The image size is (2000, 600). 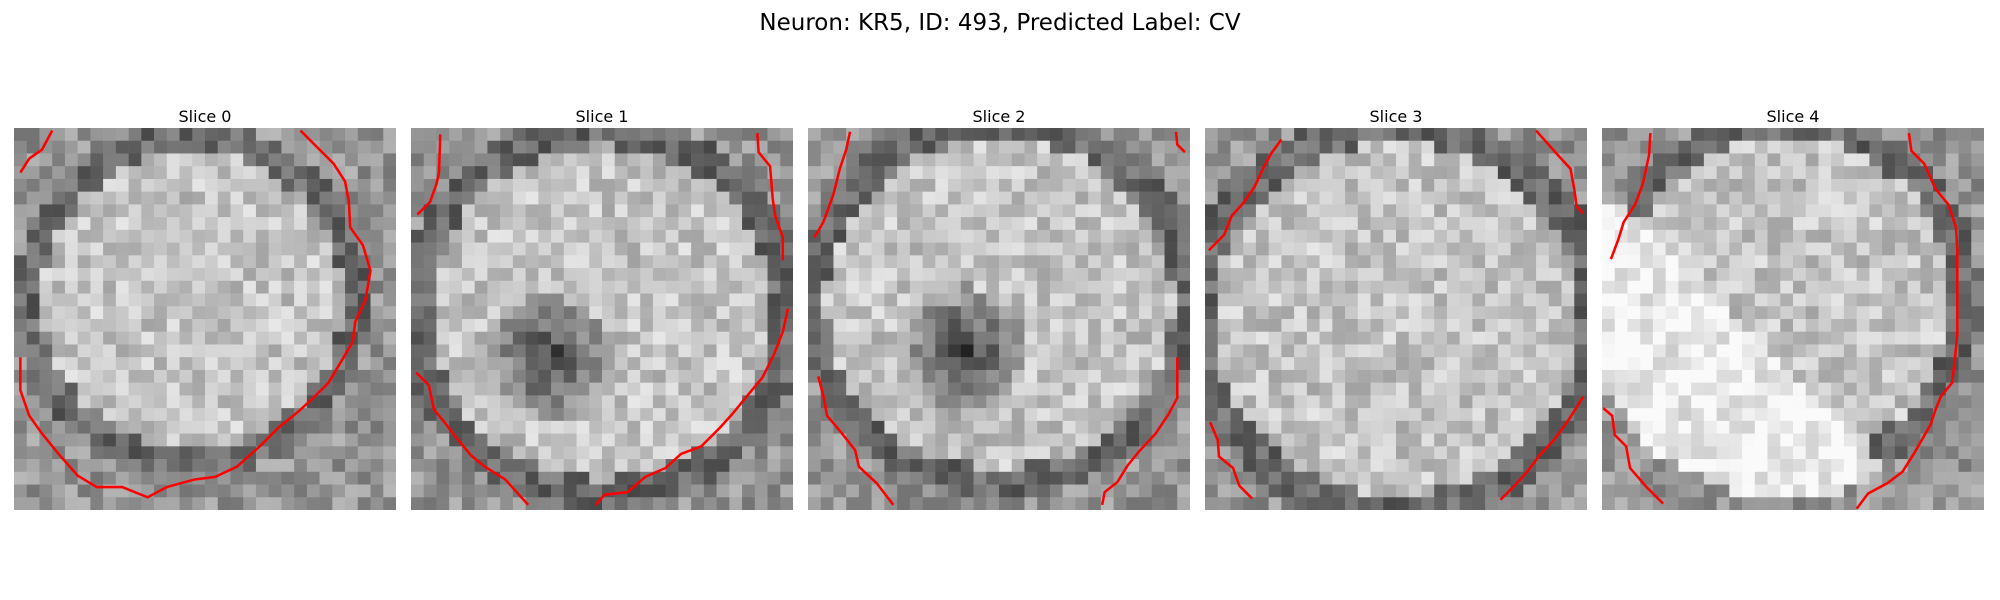 I want to click on slice-0-title: Slice 0, so click(x=205, y=117).